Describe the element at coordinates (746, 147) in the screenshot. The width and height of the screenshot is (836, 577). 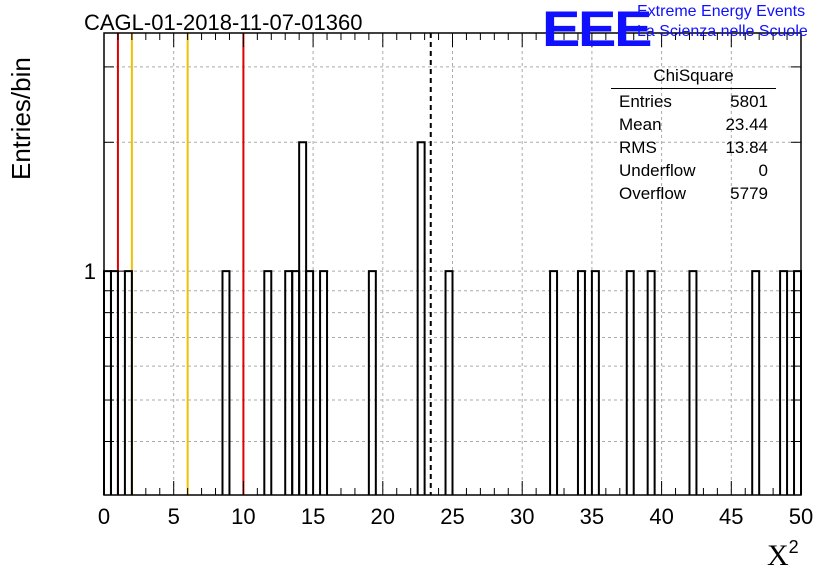
I see `stats-value: 13.84` at that location.